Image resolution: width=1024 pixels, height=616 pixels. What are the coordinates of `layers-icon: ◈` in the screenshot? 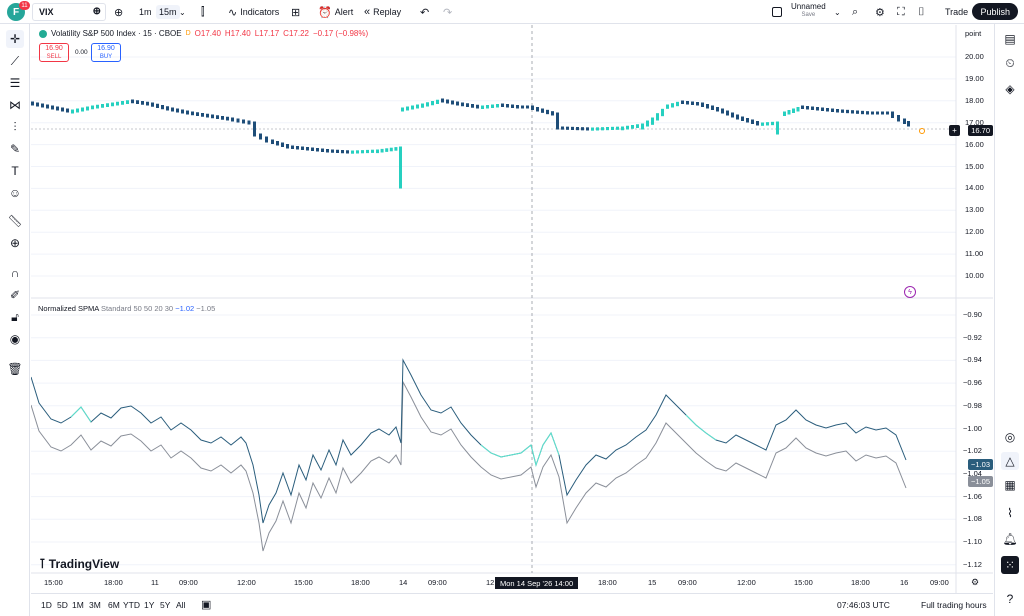 It's located at (1010, 89).